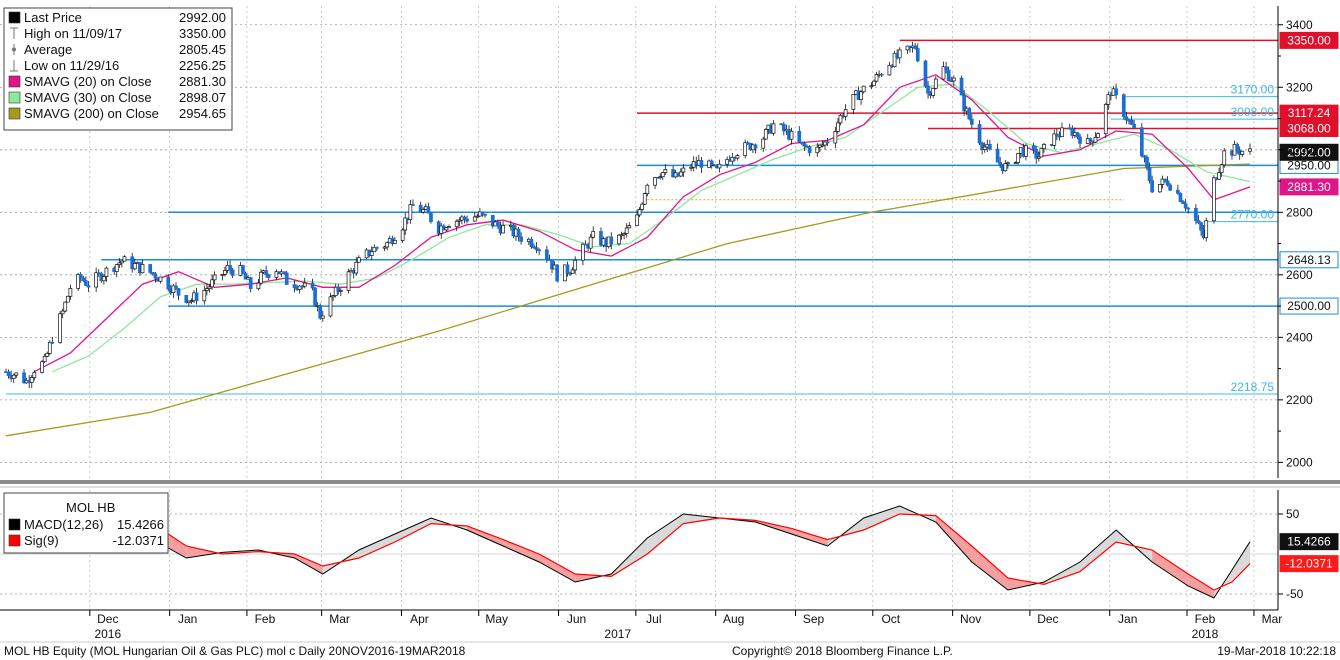 The height and width of the screenshot is (660, 1340). Describe the element at coordinates (1299, 87) in the screenshot. I see `price-tick-label: 3200` at that location.